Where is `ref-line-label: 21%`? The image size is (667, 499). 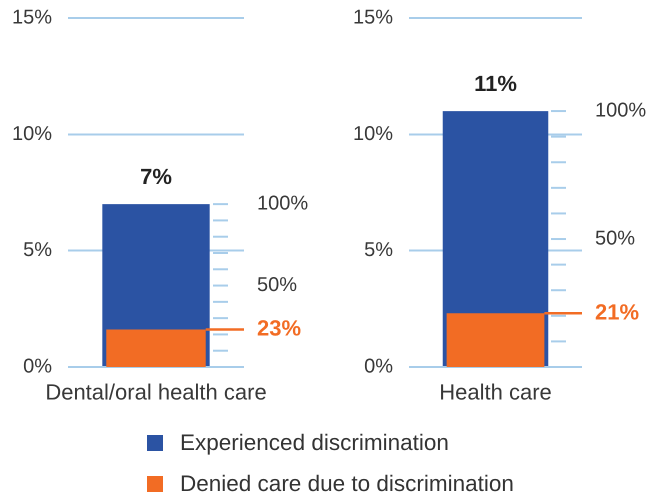
ref-line-label: 21% is located at coordinates (617, 311).